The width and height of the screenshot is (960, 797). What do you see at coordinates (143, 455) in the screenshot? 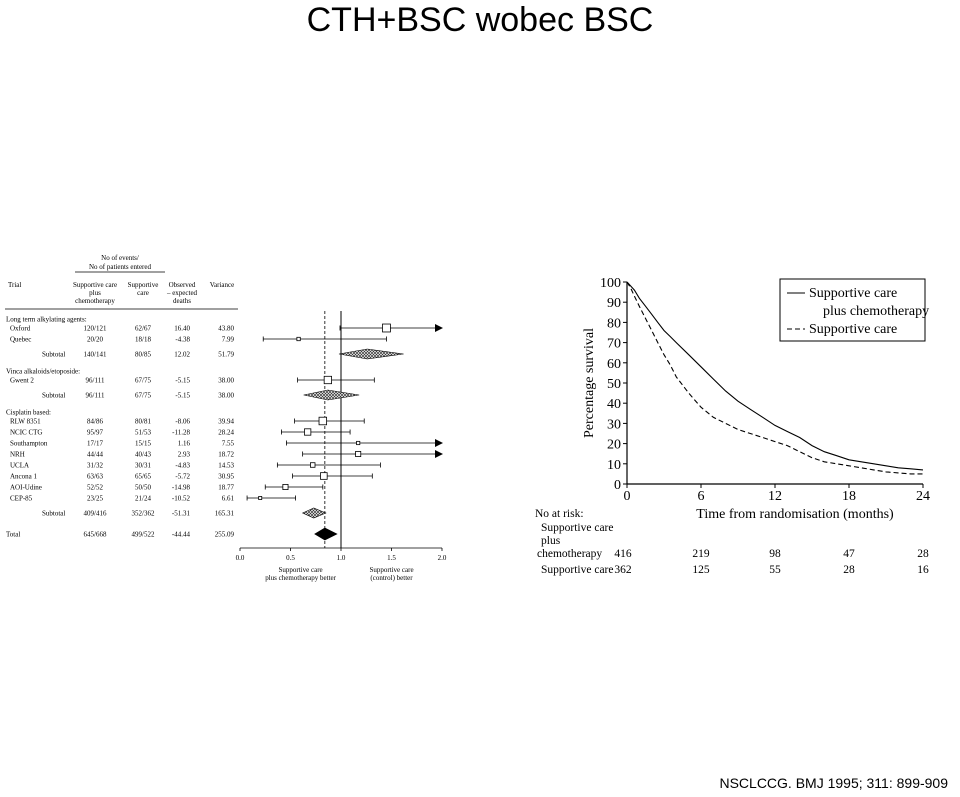
I see `cell-support: 40/43` at bounding box center [143, 455].